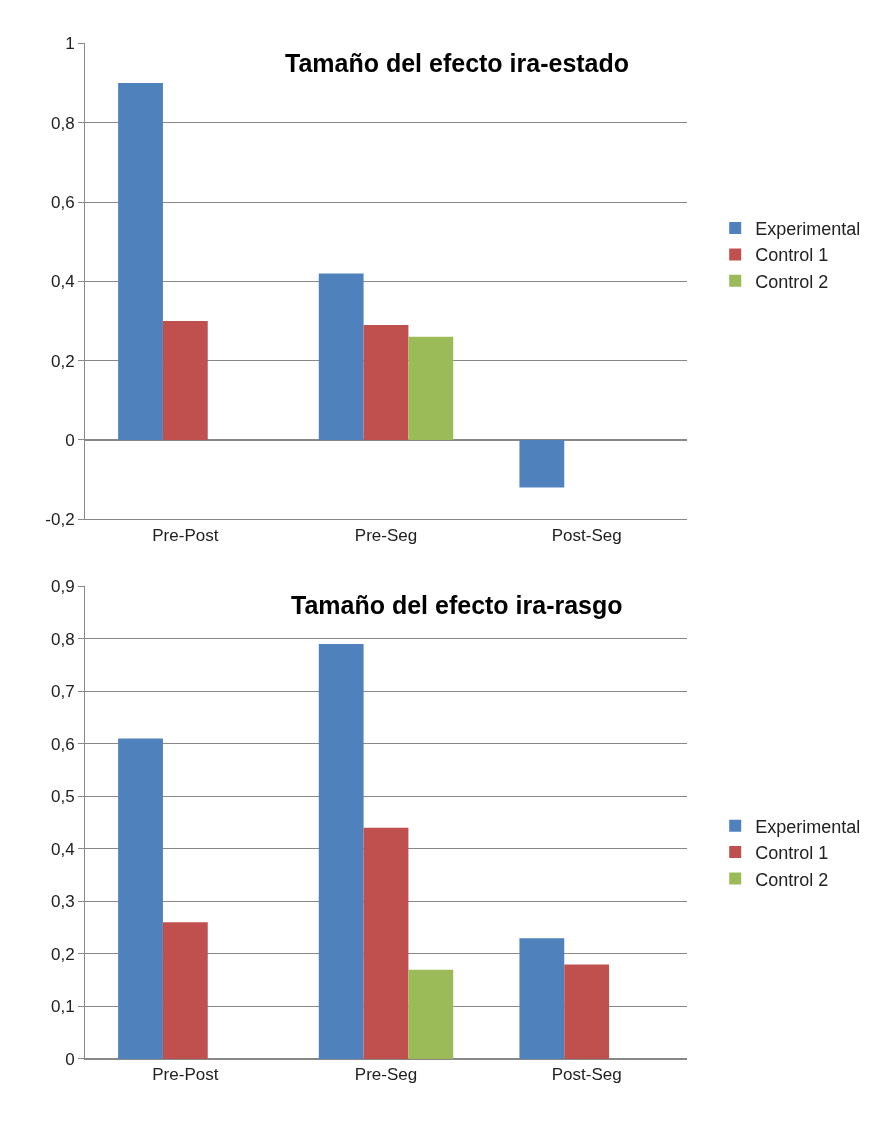 The image size is (894, 1126). I want to click on y-tick-label: 0,1, so click(62, 1007).